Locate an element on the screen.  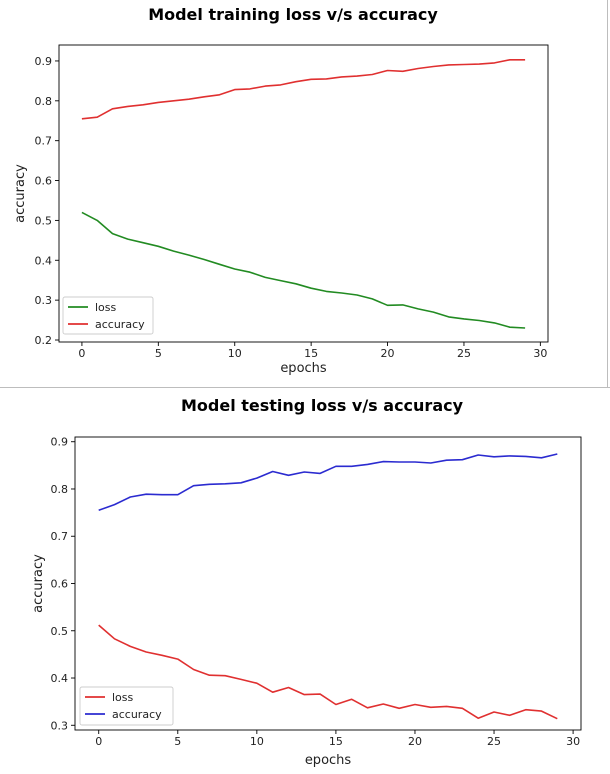
y-tick-label: 0.2 is located at coordinates (44, 340).